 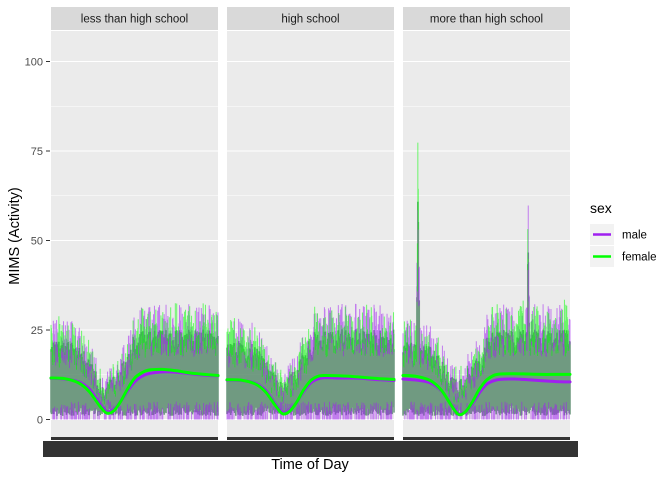 What do you see at coordinates (634, 236) in the screenshot?
I see `legend-label-male: male` at bounding box center [634, 236].